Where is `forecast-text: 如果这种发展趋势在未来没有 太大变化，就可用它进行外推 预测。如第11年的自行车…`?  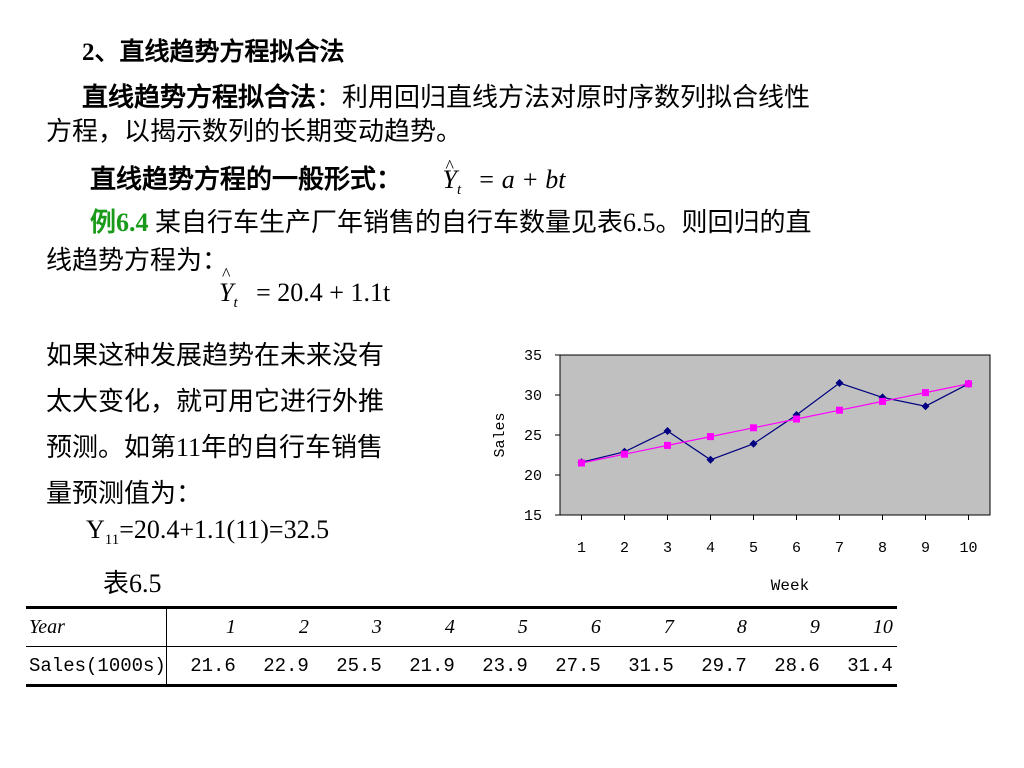 forecast-text: 如果这种发展趋势在未来没有 太大变化，就可用它进行外推 预测。如第11年的自行车… is located at coordinates (215, 425).